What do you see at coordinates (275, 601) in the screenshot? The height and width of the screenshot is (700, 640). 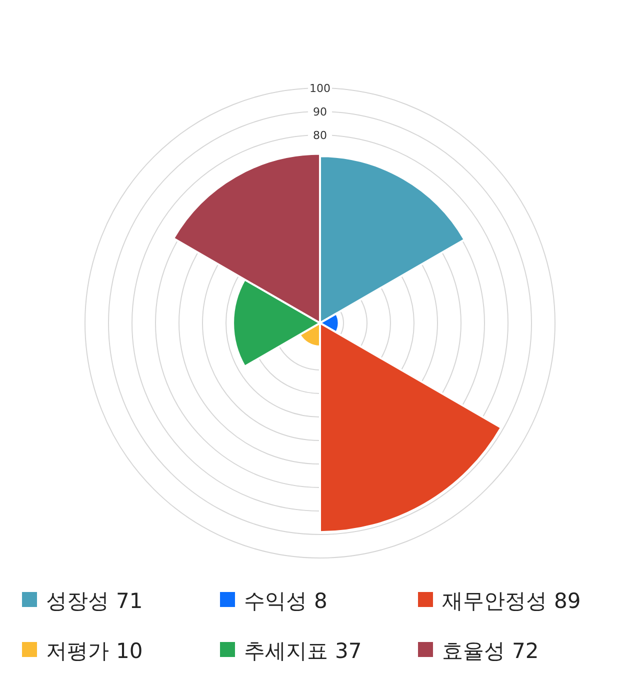 I see `category-label: 수익성` at bounding box center [275, 601].